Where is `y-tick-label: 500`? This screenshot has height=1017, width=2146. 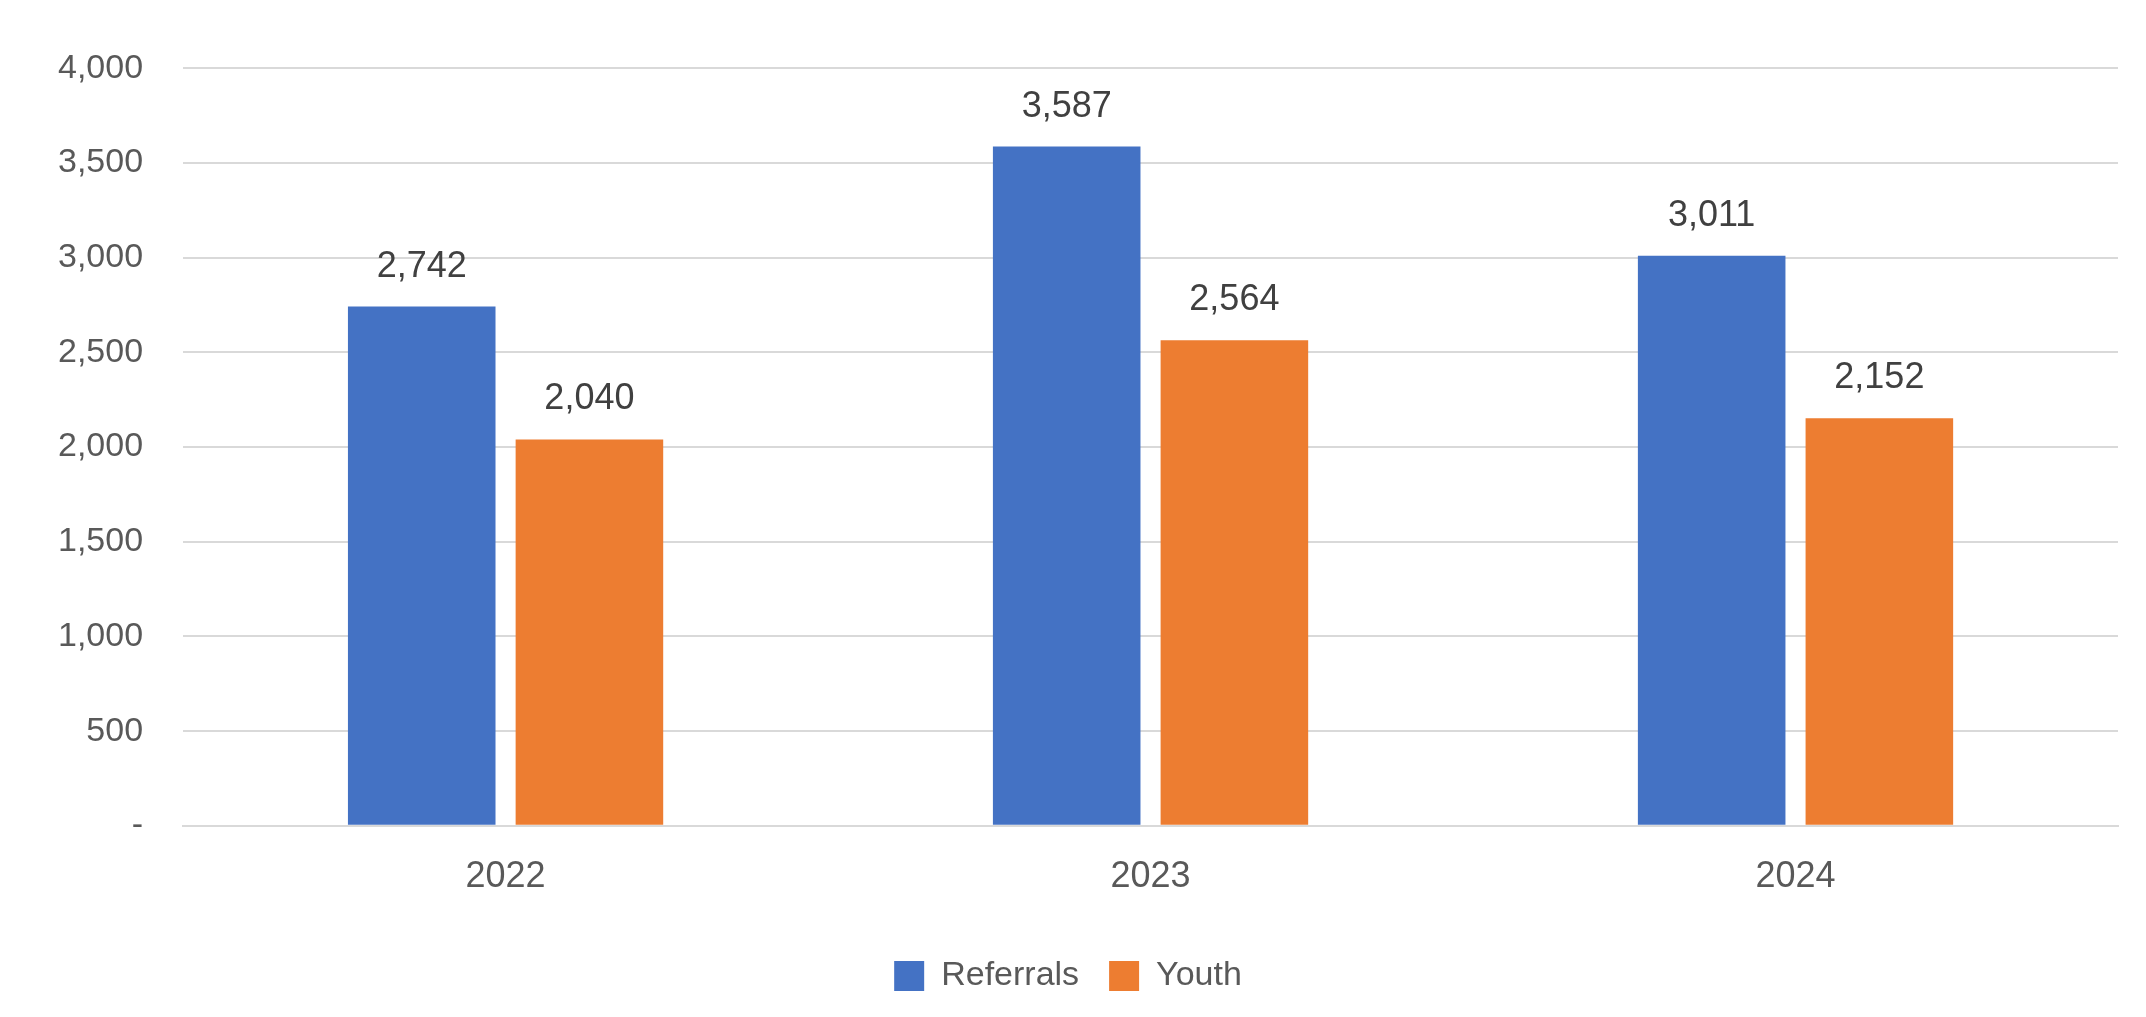 y-tick-label: 500 is located at coordinates (115, 728).